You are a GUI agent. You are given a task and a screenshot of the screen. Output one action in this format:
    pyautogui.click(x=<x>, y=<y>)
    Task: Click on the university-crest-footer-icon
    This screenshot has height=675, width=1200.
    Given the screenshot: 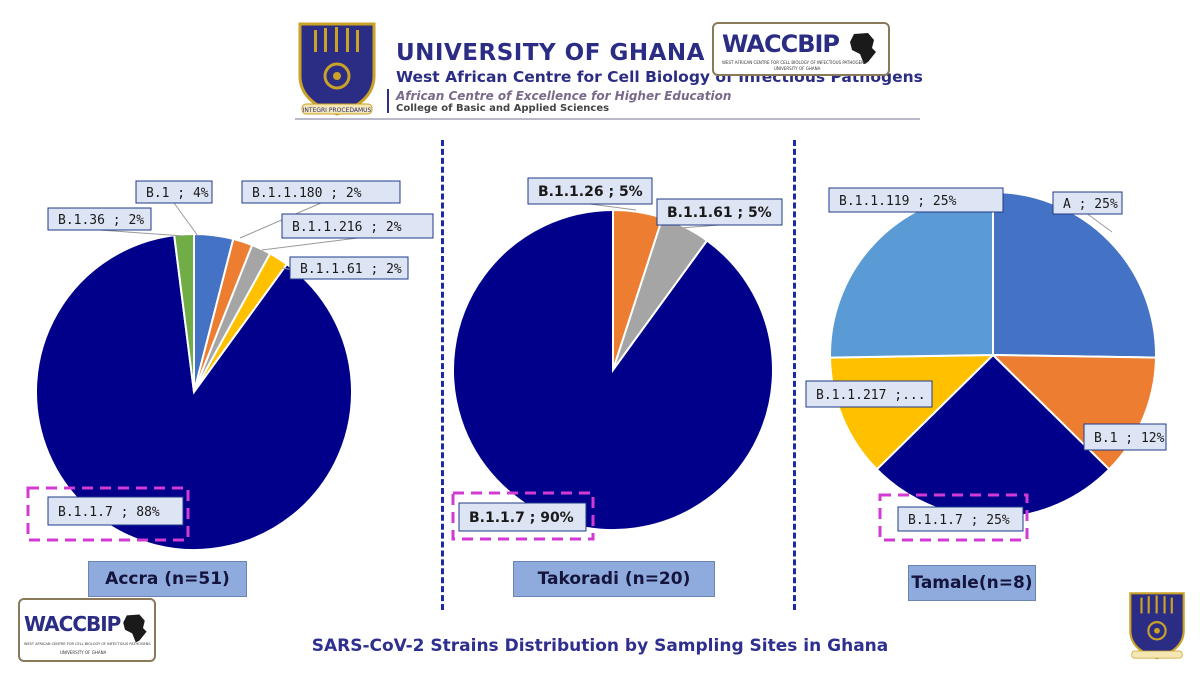 What is the action you would take?
    pyautogui.click(x=1157, y=626)
    